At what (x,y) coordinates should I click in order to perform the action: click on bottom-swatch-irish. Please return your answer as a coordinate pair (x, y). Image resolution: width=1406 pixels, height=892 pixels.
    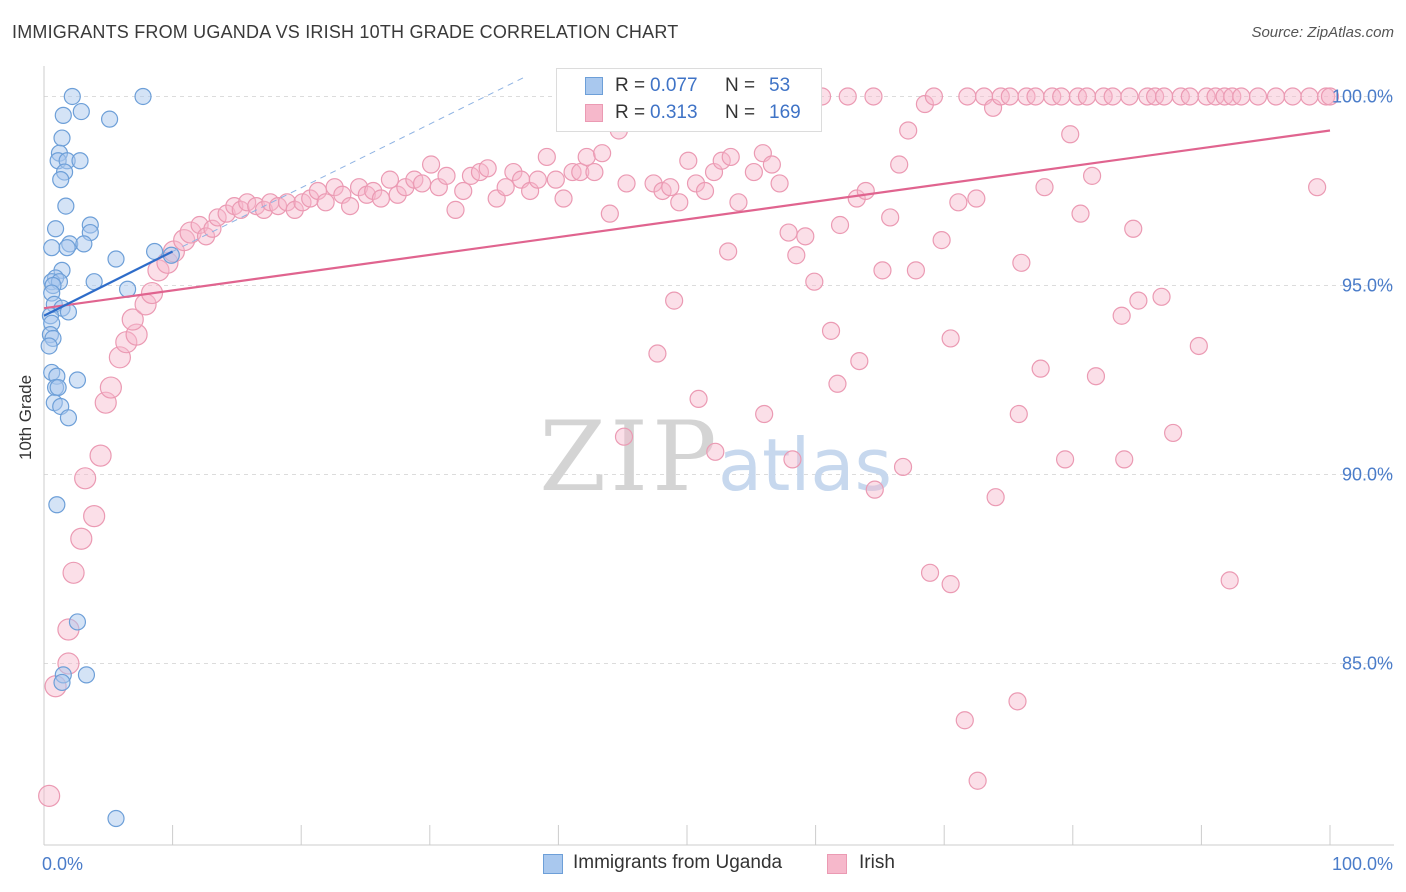
    Looking at the image, I should click on (837, 864).